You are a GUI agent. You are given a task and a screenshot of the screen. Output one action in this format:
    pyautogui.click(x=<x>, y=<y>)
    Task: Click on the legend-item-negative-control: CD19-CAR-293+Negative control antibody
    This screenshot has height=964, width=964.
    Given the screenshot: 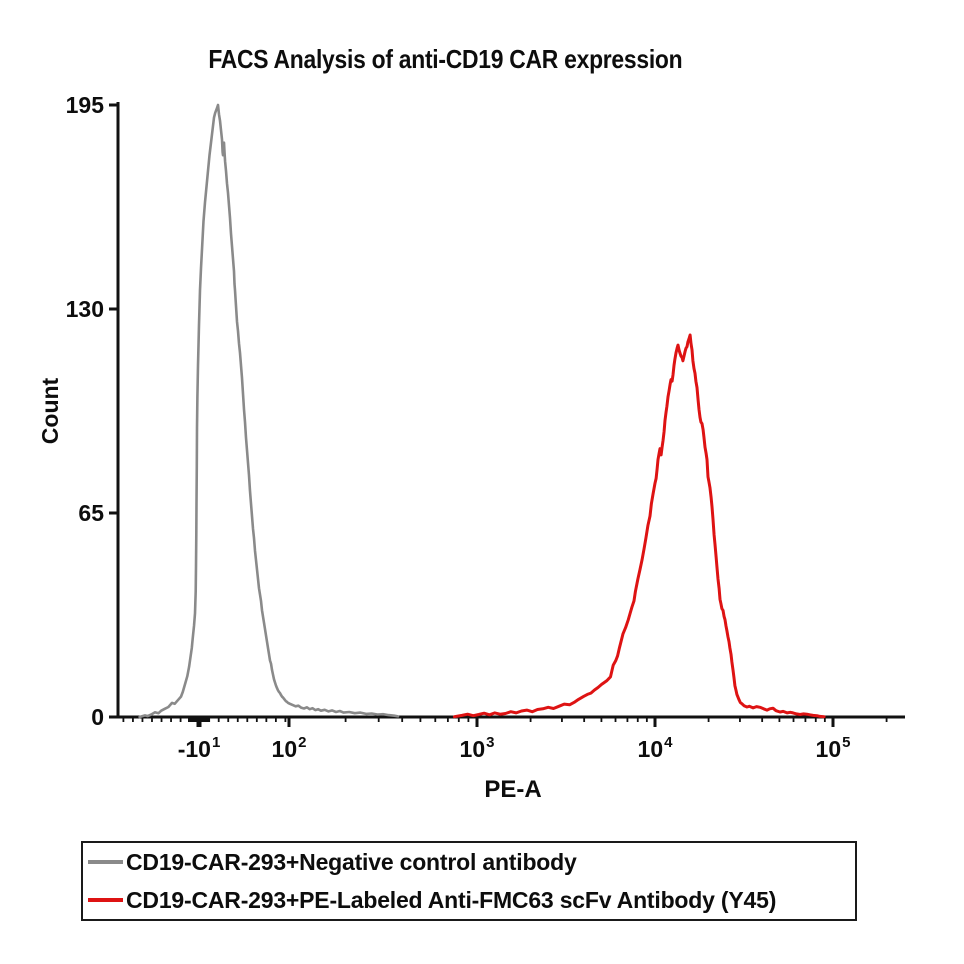 What is the action you would take?
    pyautogui.click(x=471, y=862)
    